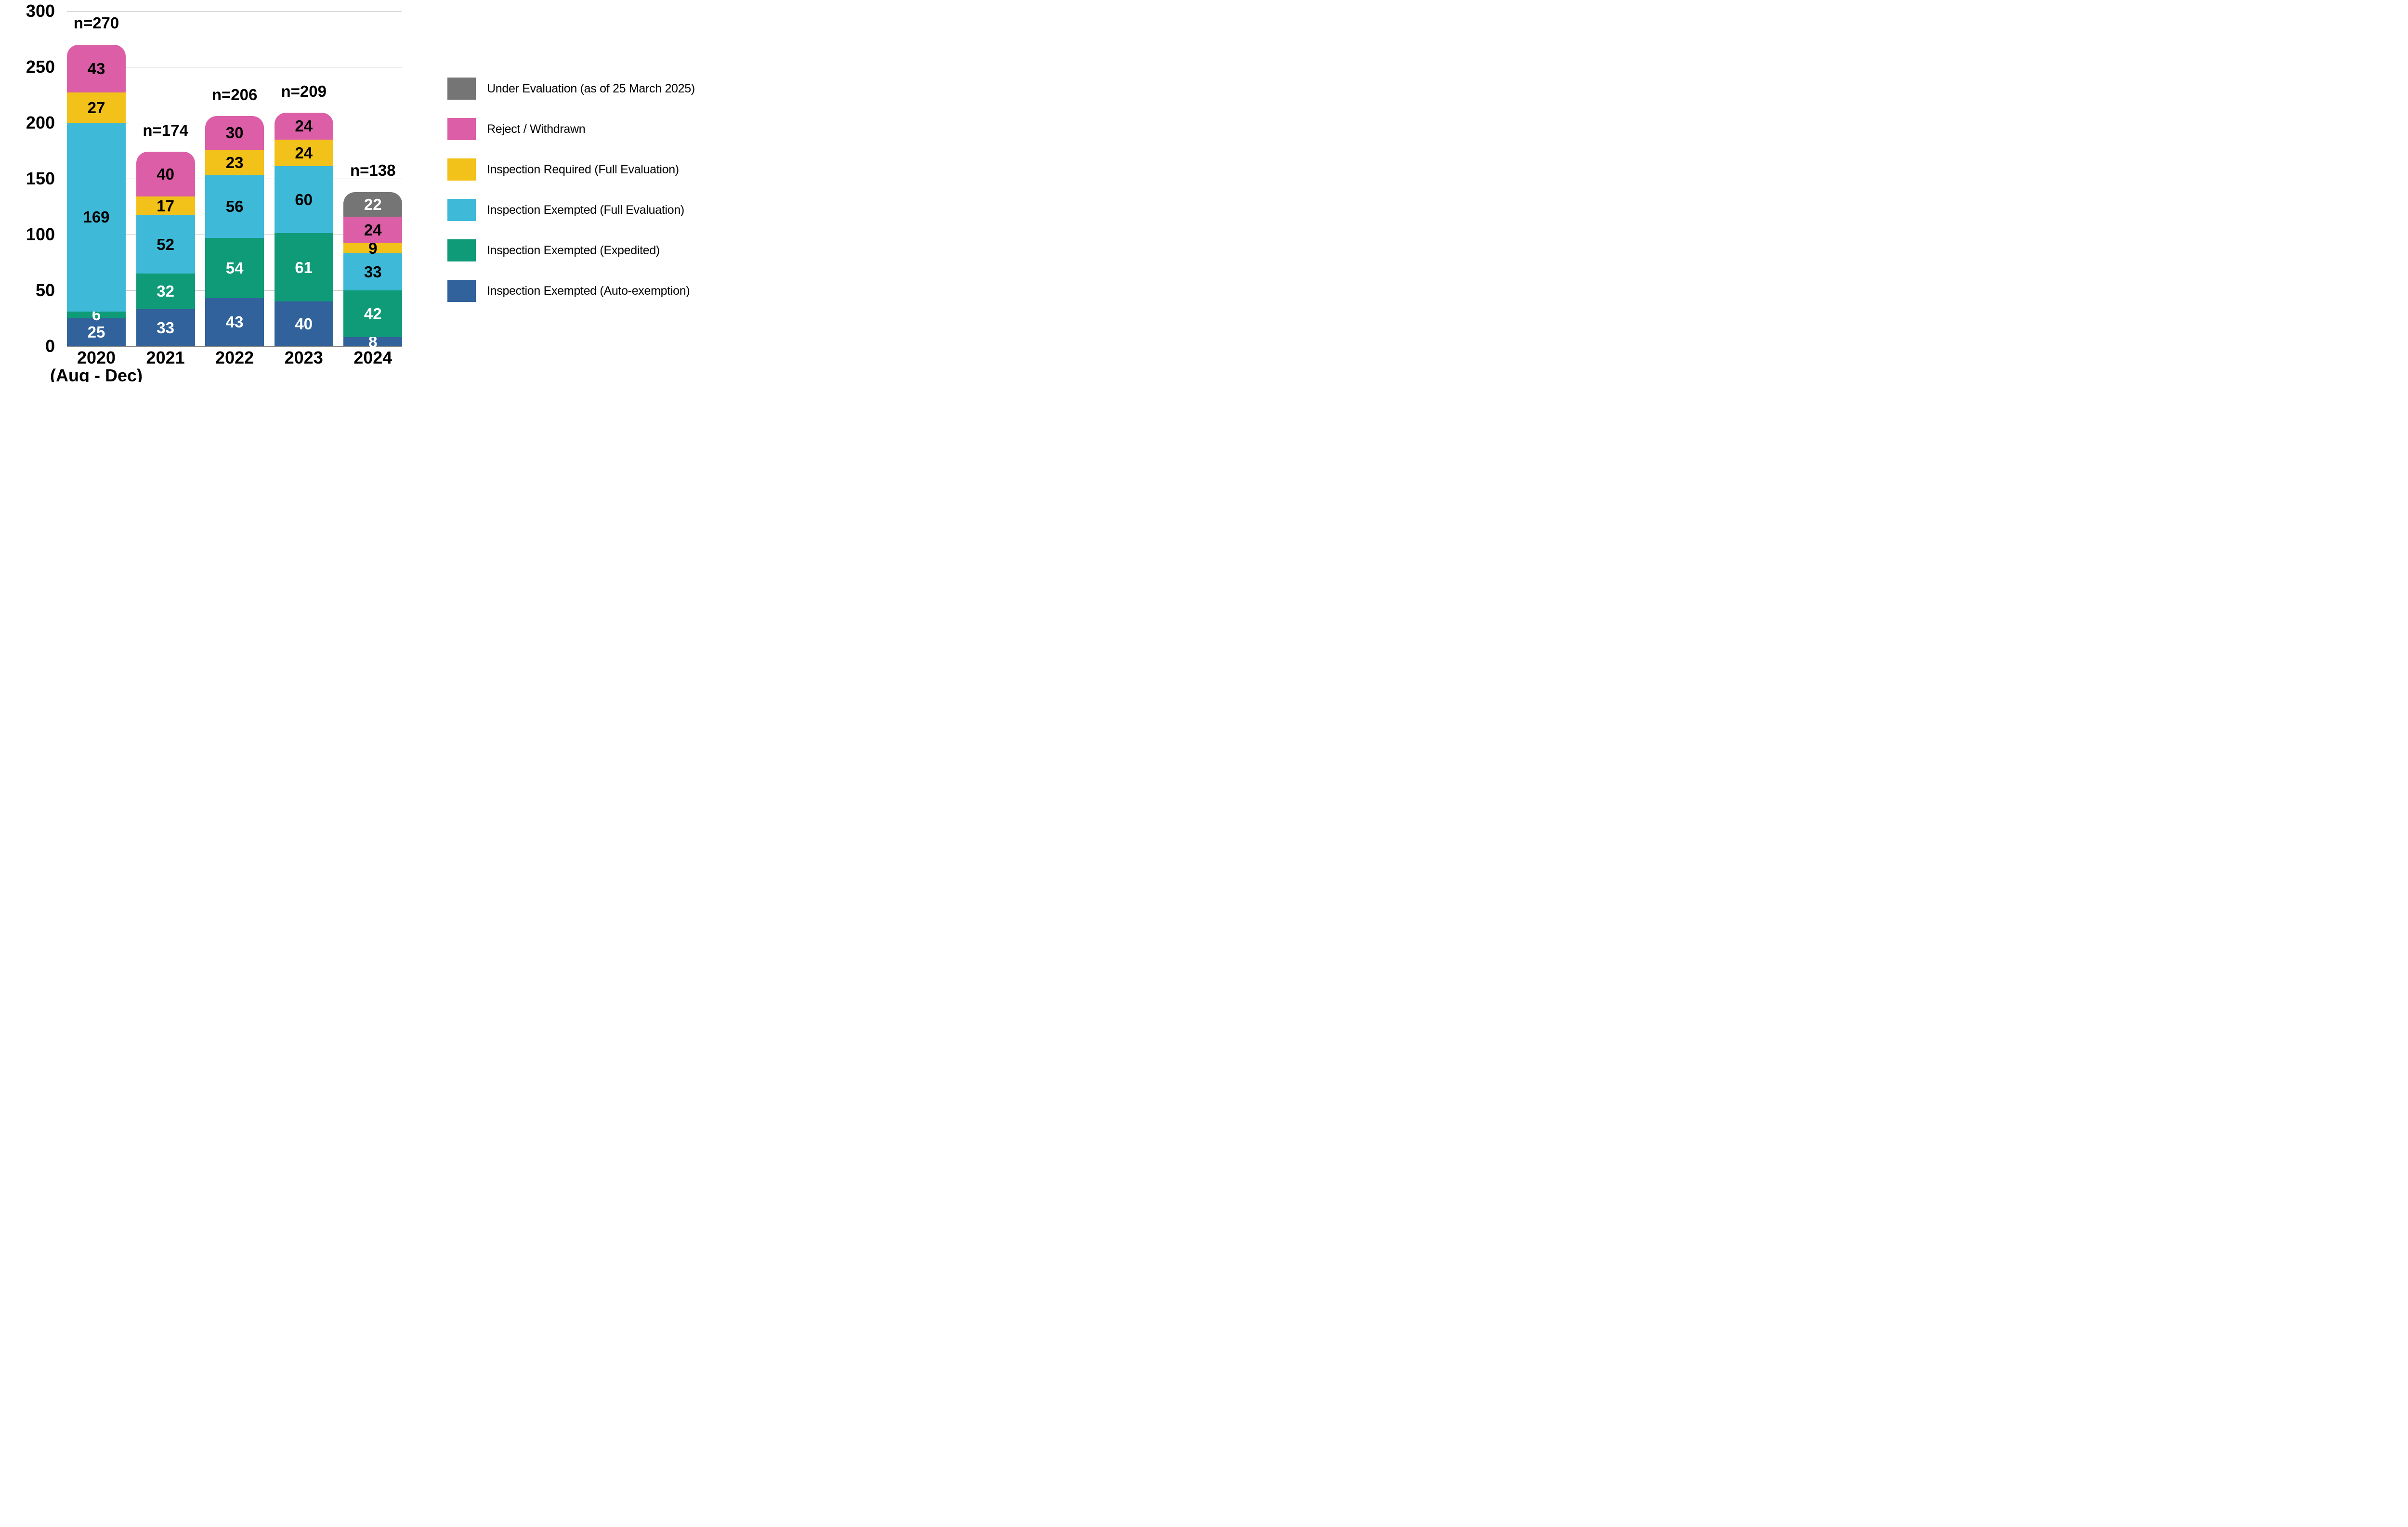 This screenshot has height=1527, width=2408. I want to click on bar-2024: 8 42 33 9 24 22, so click(373, 271).